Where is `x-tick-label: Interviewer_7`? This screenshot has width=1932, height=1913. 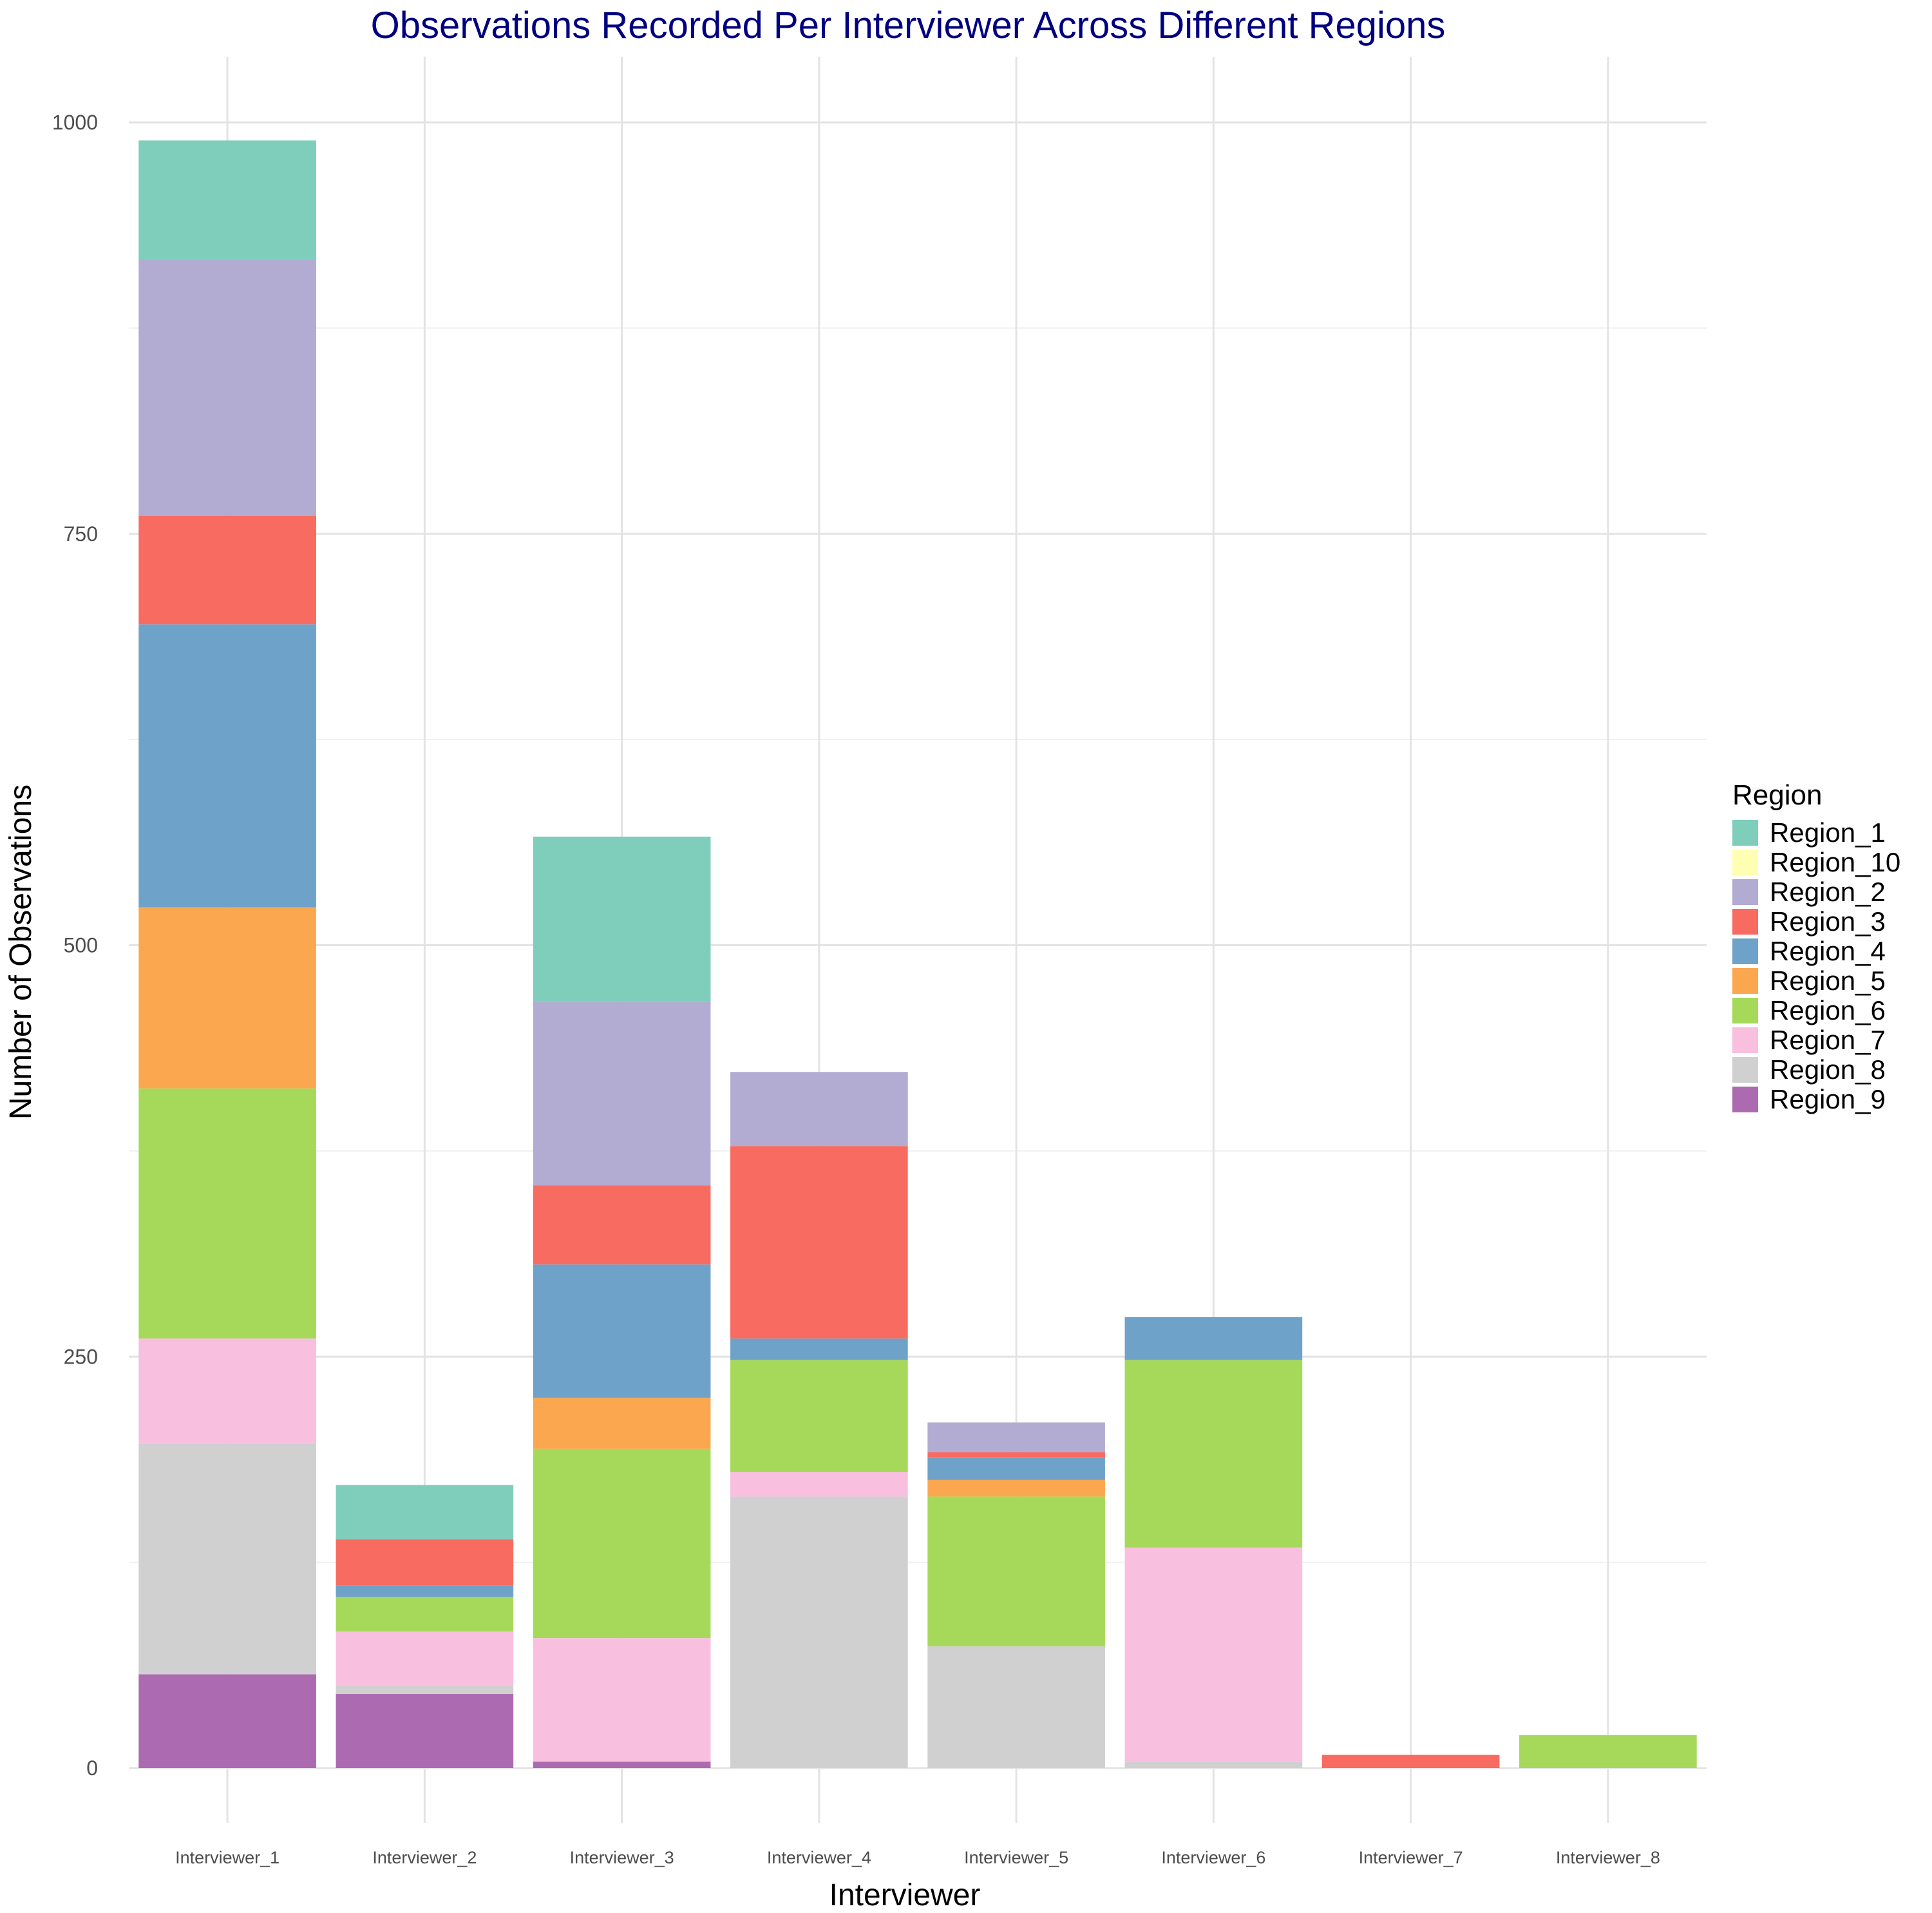
x-tick-label: Interviewer_7 is located at coordinates (1411, 1857).